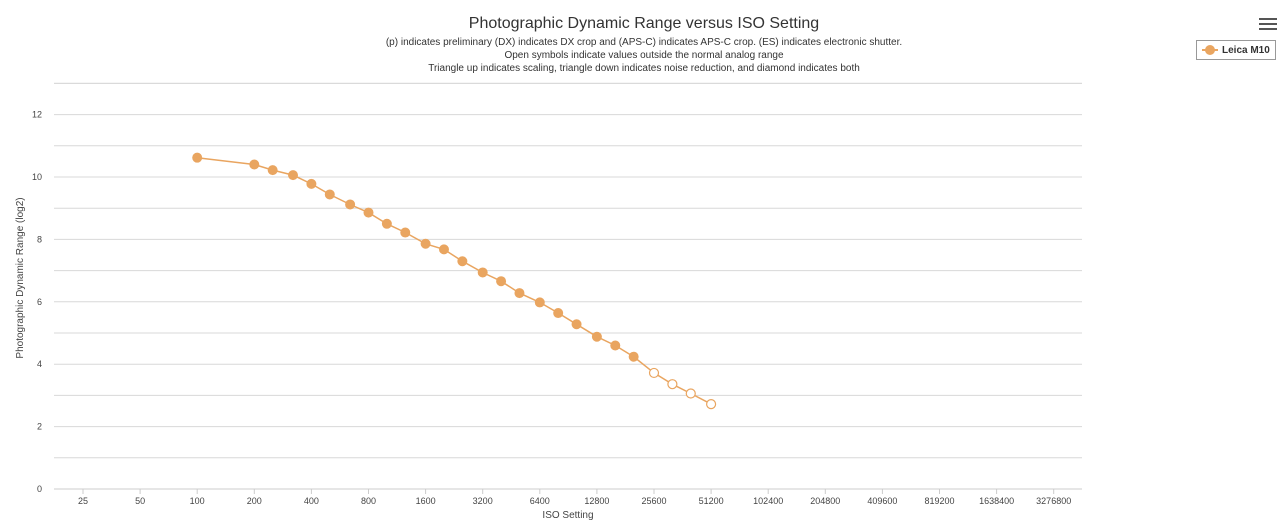  What do you see at coordinates (39, 239) in the screenshot?
I see `y-tick-label: 8` at bounding box center [39, 239].